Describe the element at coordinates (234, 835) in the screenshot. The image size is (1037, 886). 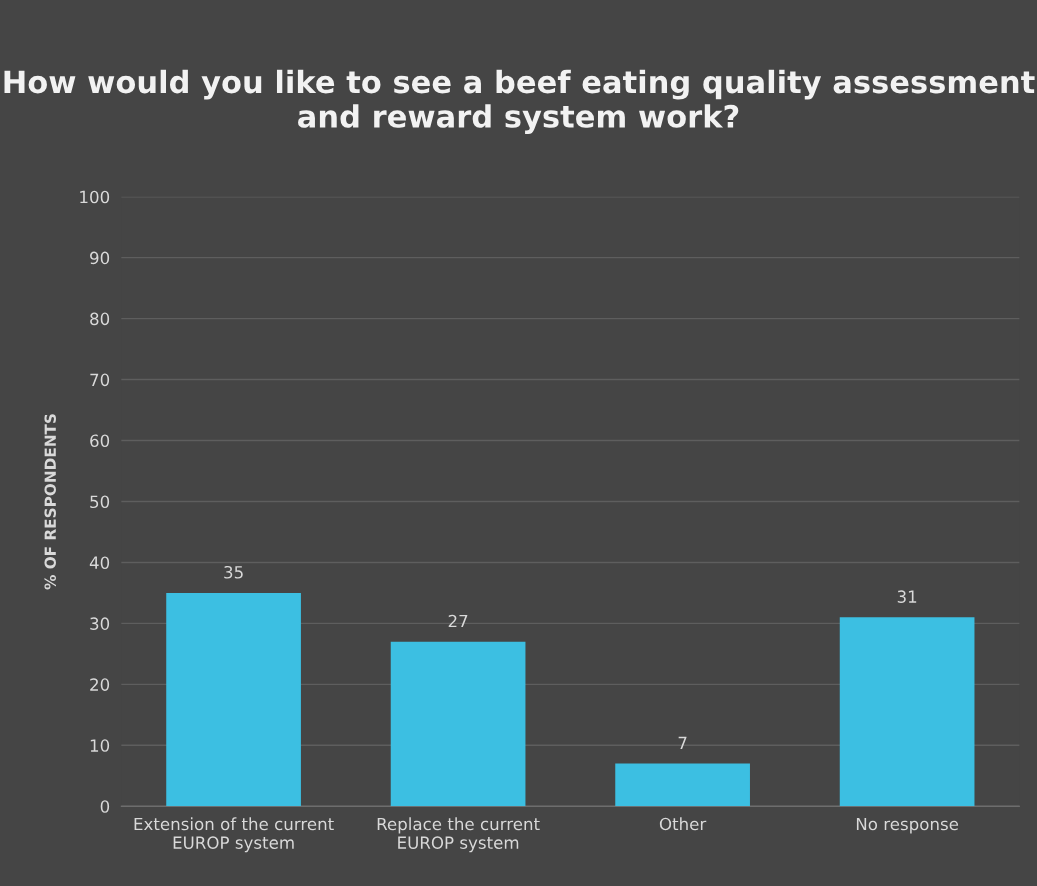
I see `x-tick-label: Extension of the current EUROP system` at that location.